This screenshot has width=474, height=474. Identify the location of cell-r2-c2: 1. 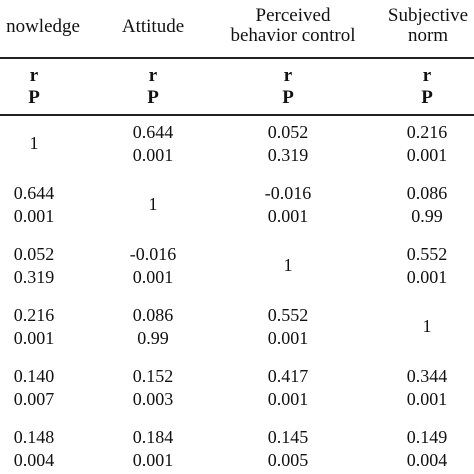
(153, 204).